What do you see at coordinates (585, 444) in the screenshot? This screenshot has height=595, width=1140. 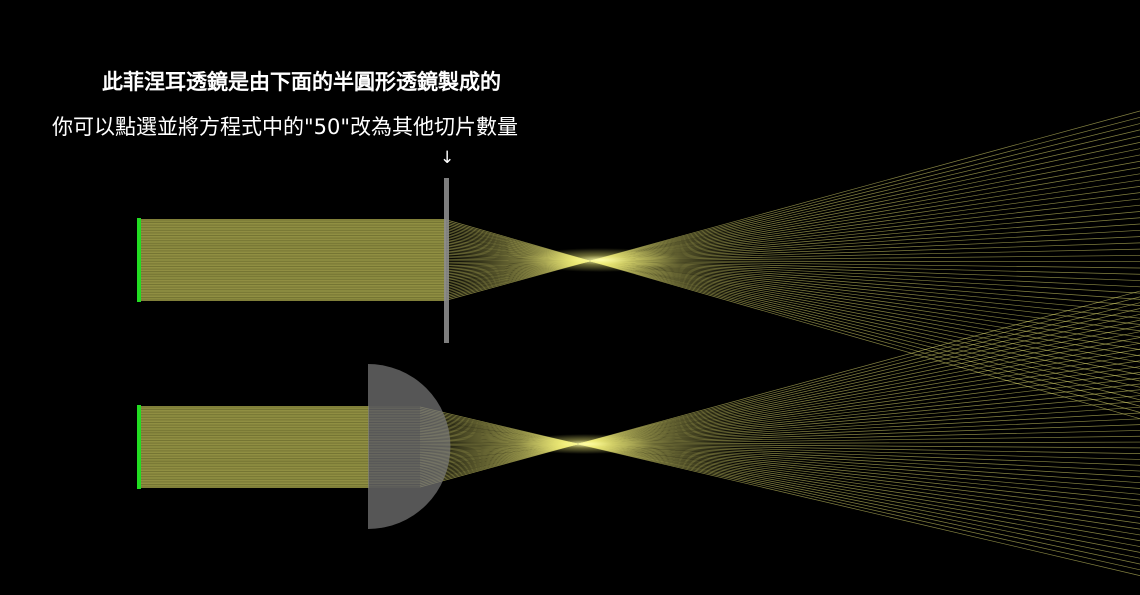 I see `semicircle-focus-glow` at bounding box center [585, 444].